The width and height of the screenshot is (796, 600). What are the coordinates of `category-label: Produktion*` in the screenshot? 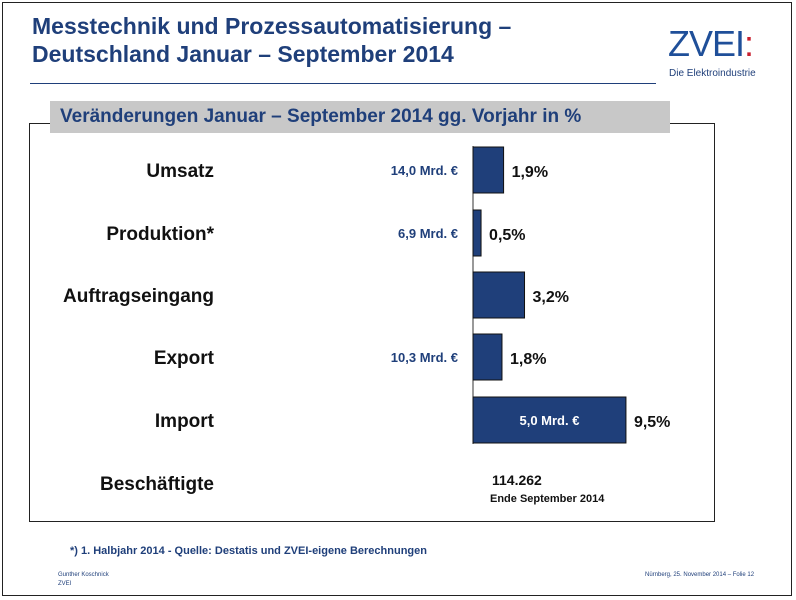 It's located at (160, 234).